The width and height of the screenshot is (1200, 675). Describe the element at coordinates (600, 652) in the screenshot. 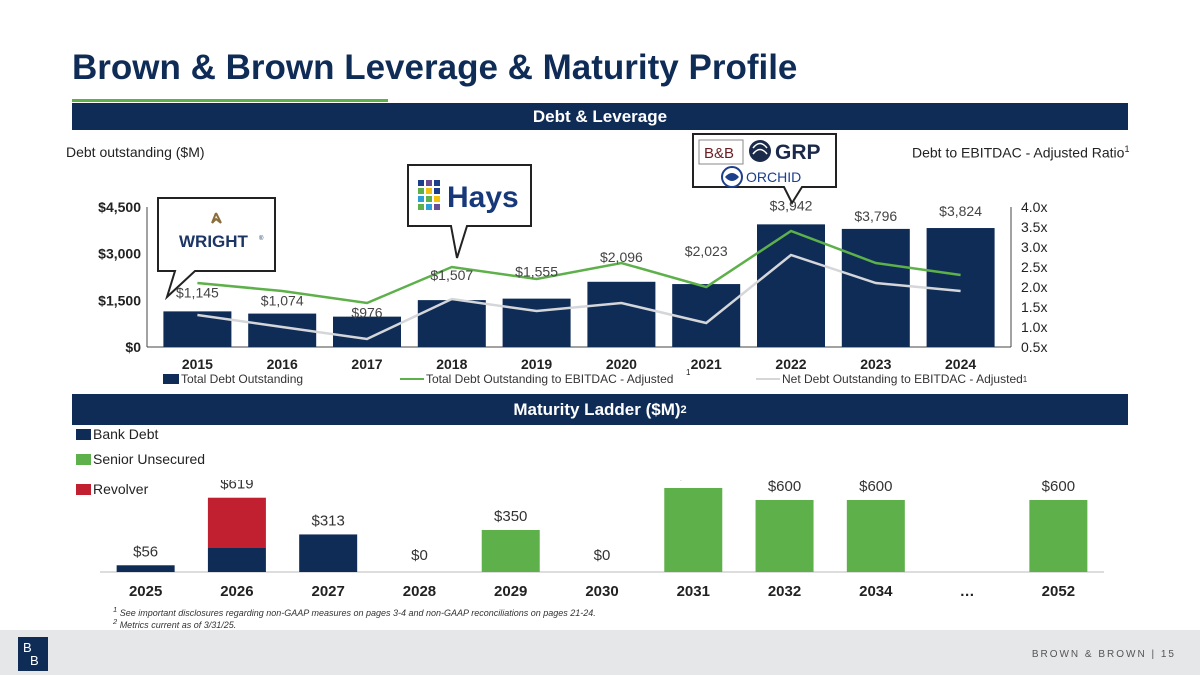

I see `footer-band` at that location.